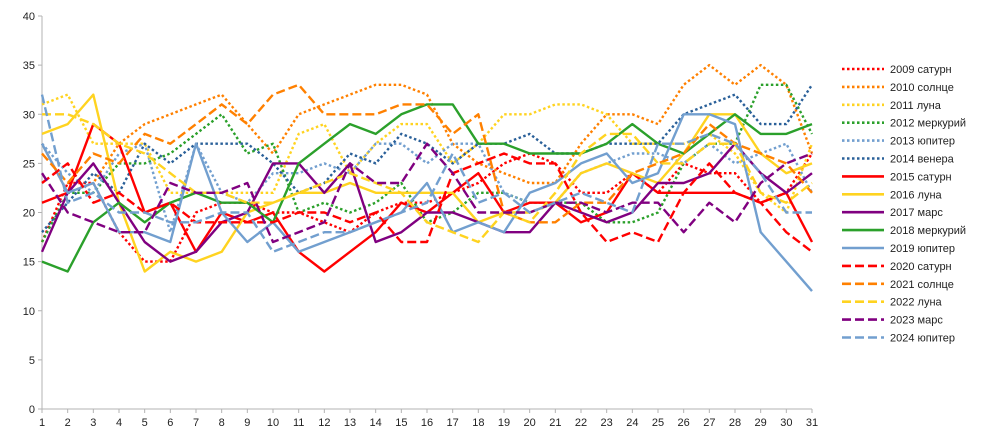  What do you see at coordinates (922, 339) in the screenshot?
I see `legend-label: 2024 юпитер` at bounding box center [922, 339].